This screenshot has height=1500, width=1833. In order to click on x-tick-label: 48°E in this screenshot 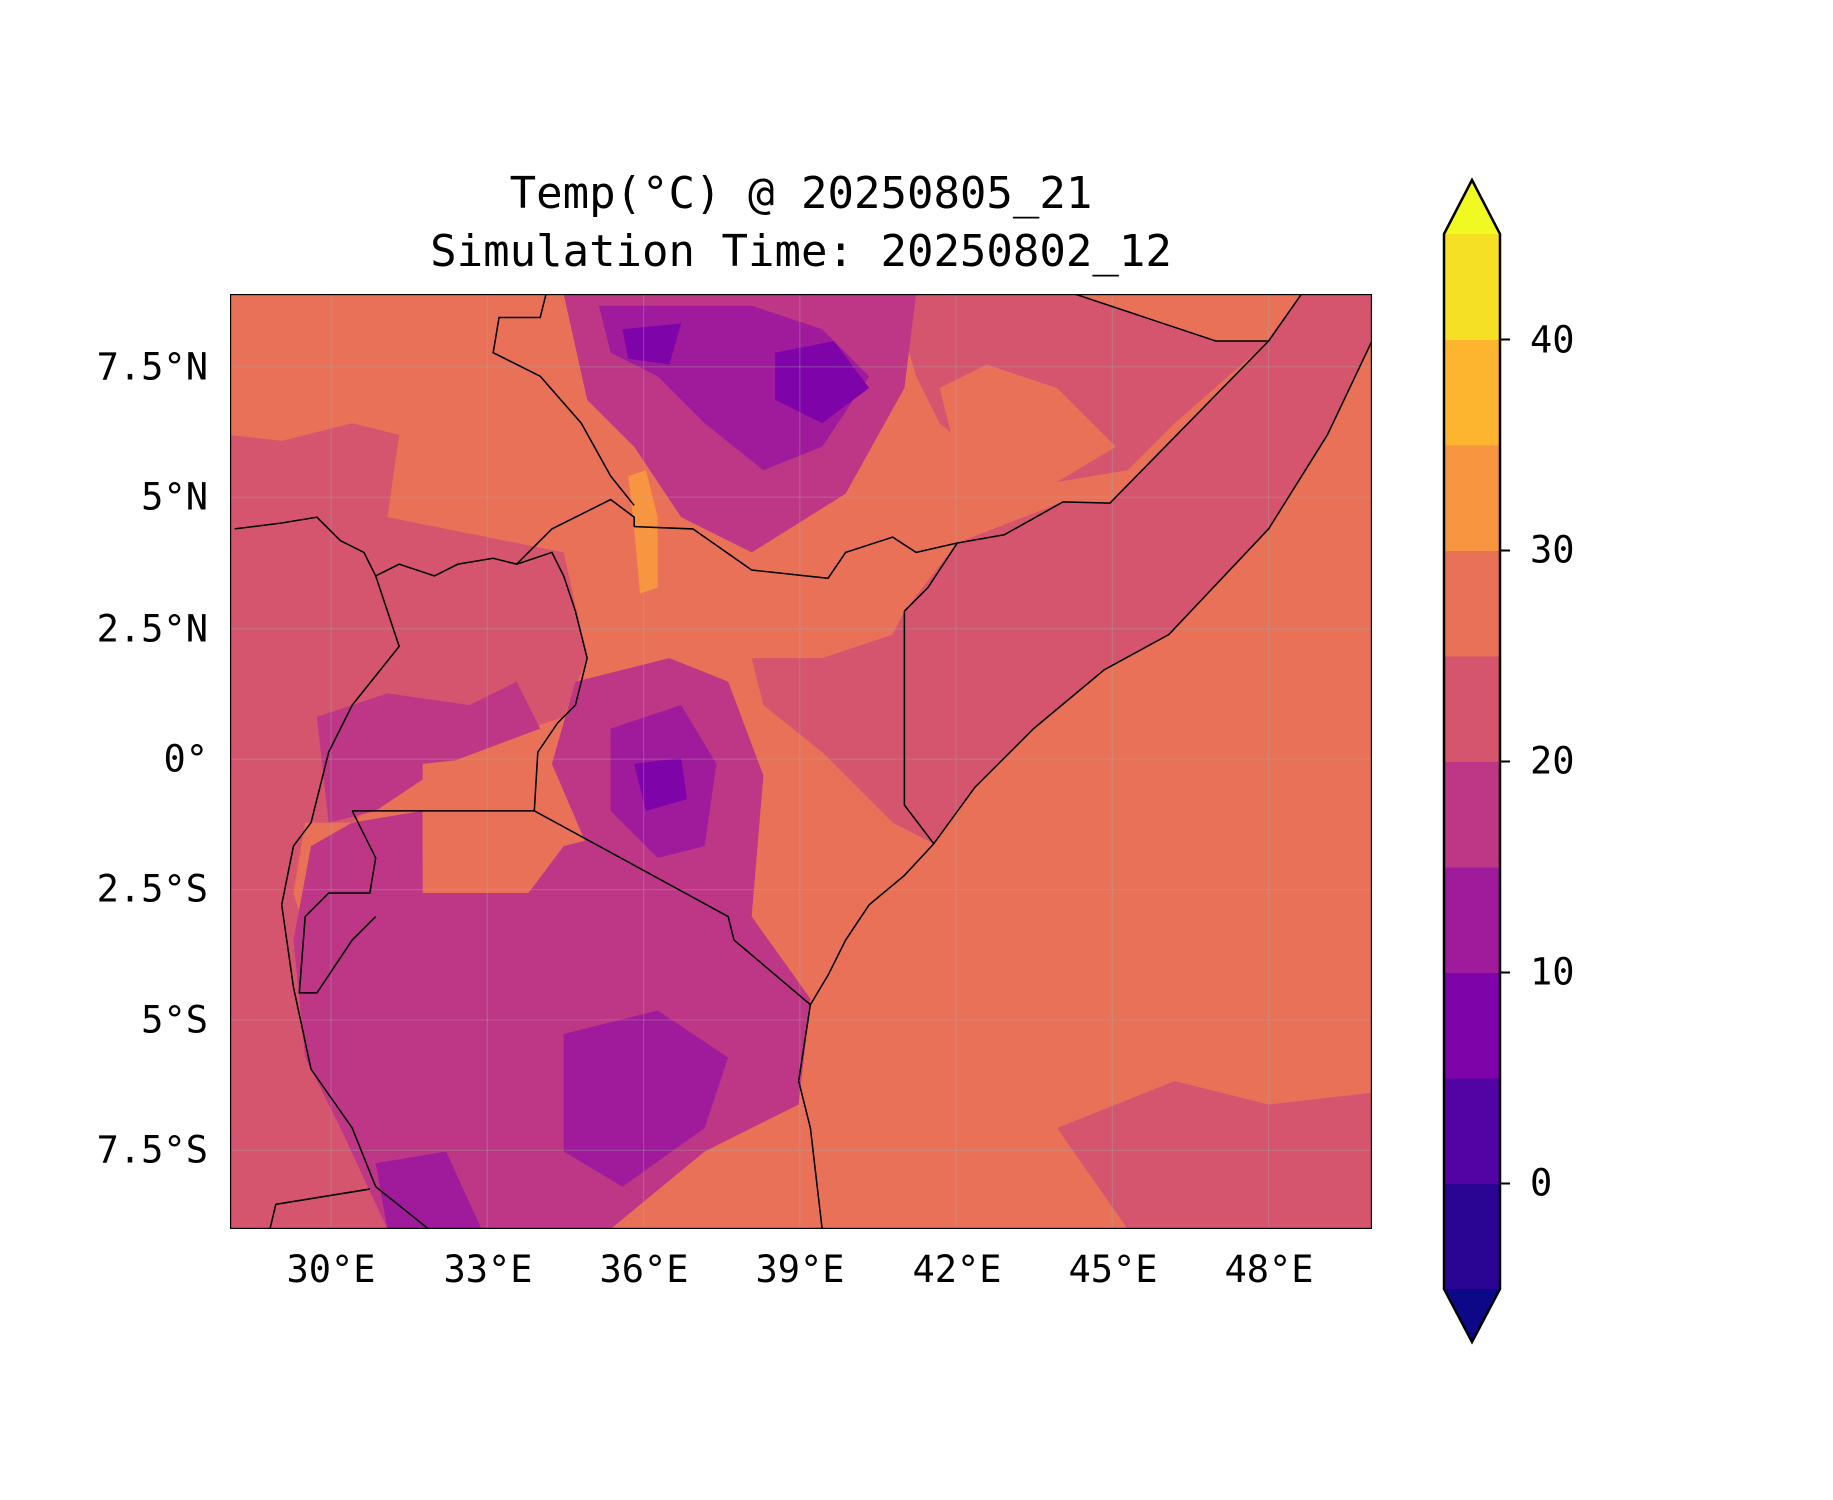, I will do `click(1269, 1269)`.